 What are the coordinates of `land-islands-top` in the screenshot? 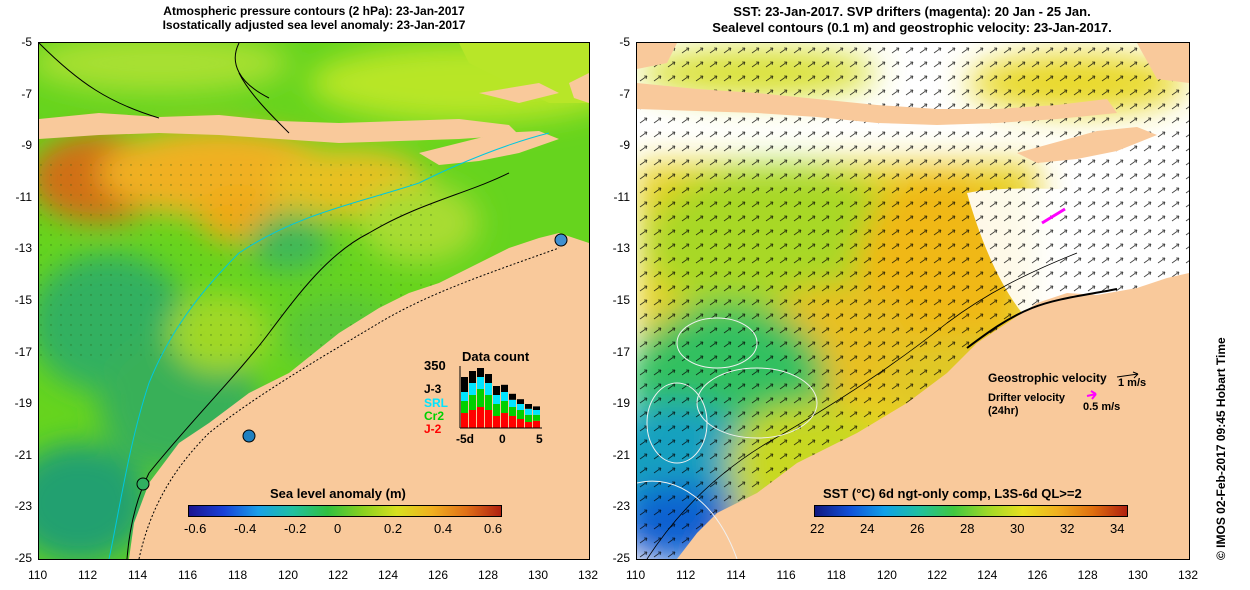 It's located at (524, 73).